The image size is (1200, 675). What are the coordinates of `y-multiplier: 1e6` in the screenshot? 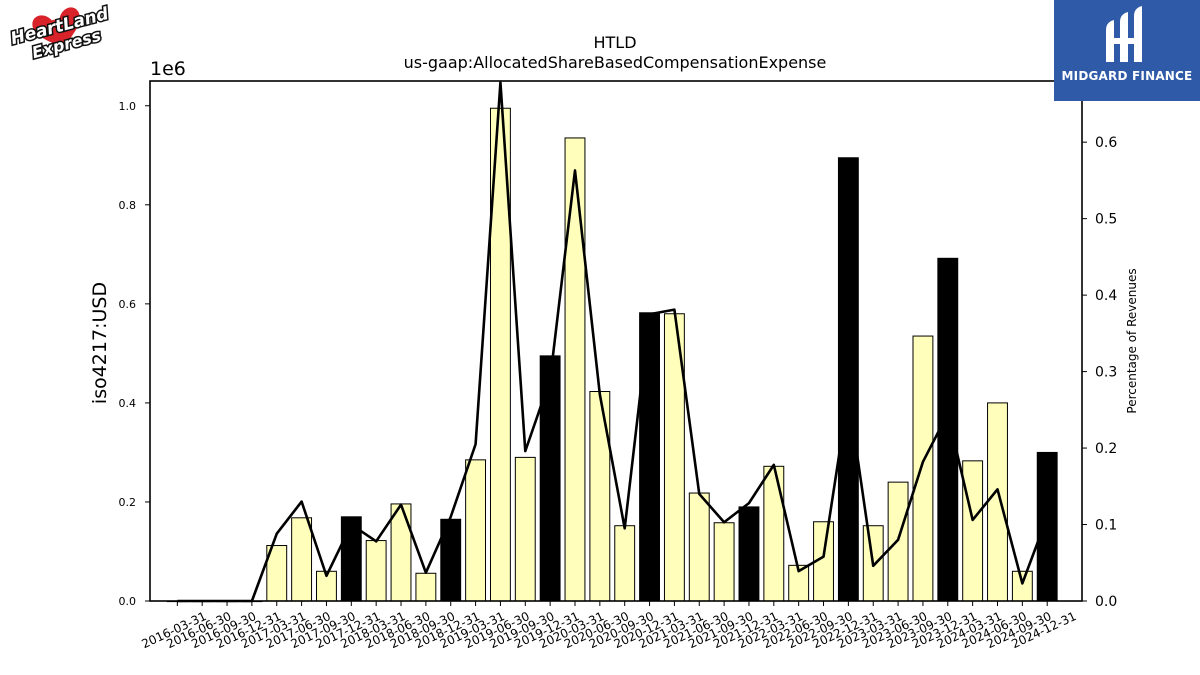 It's located at (168, 69).